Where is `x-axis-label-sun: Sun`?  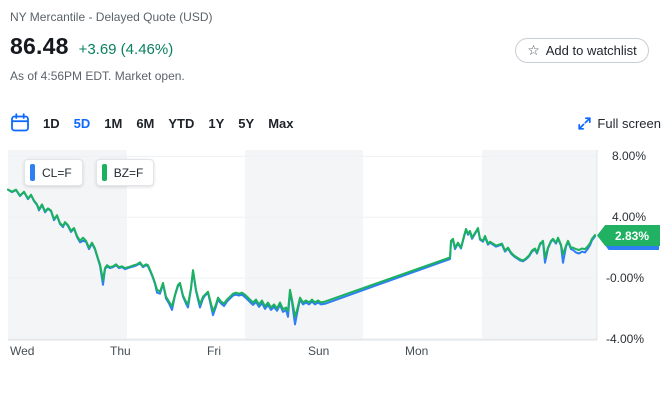 x-axis-label-sun: Sun is located at coordinates (319, 351).